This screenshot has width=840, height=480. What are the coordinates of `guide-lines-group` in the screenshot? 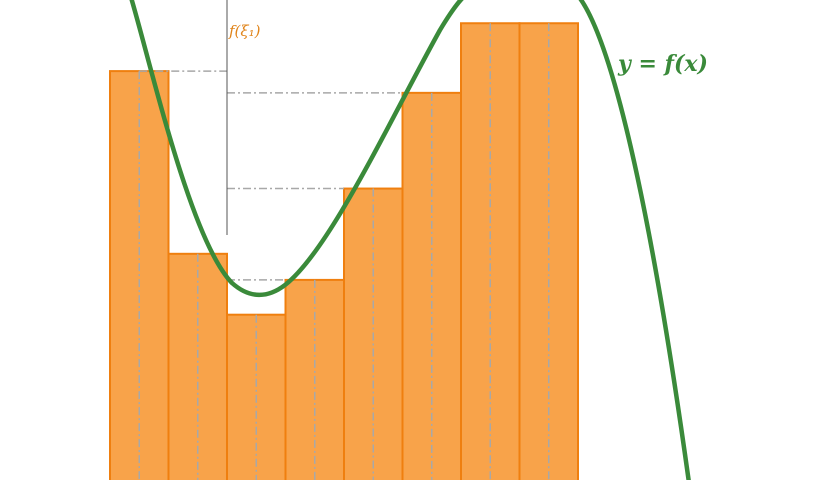 It's located at (271, 175).